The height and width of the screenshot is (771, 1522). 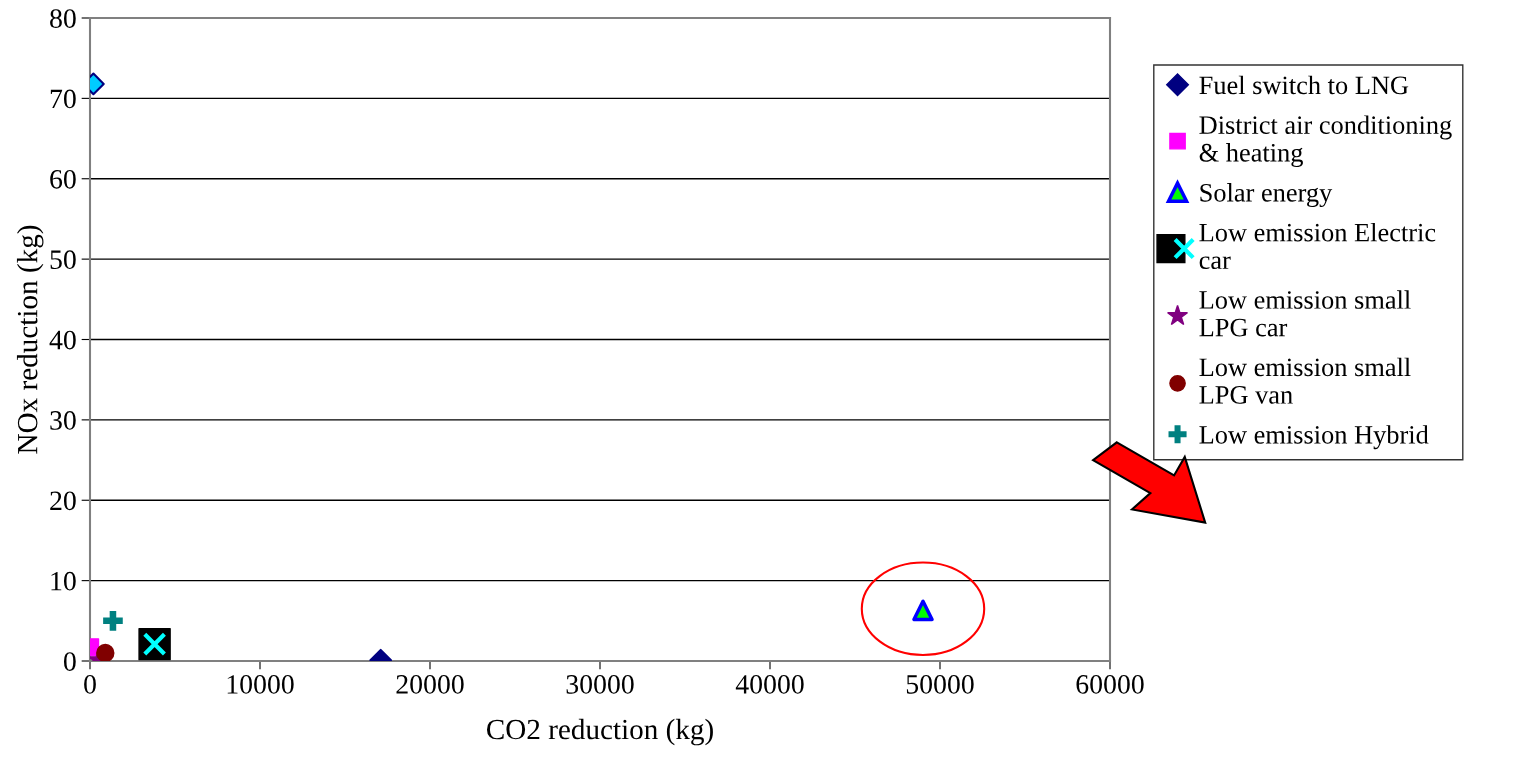 I want to click on y-tick-label: 20, so click(x=63, y=501).